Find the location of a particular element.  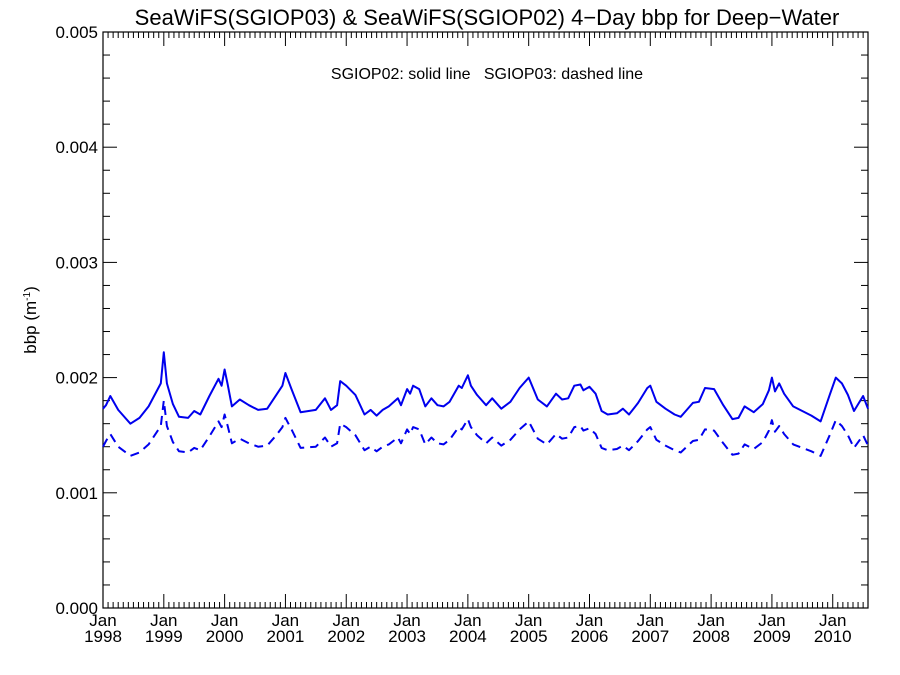

y-tick-label: 0.004 is located at coordinates (76, 147).